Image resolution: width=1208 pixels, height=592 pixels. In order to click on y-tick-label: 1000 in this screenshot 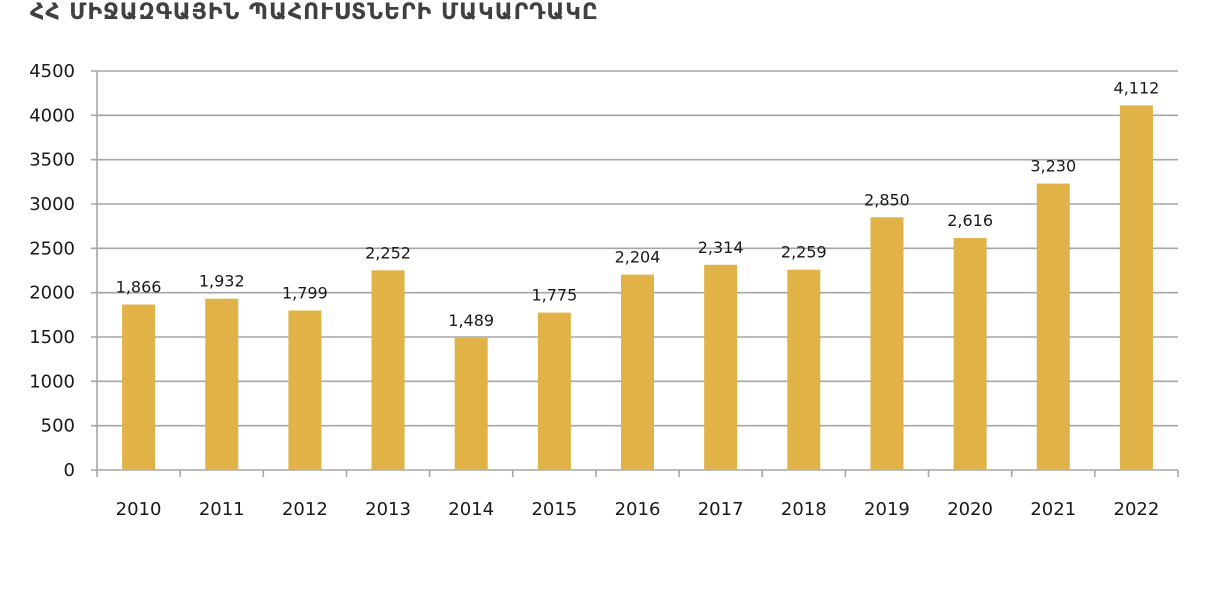, I will do `click(52, 381)`.